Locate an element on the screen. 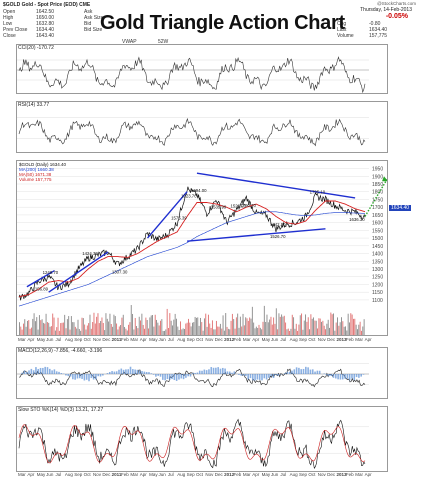 The width and height of the screenshot is (422, 480). stat-high-value: 1650.00 is located at coordinates (45, 18).